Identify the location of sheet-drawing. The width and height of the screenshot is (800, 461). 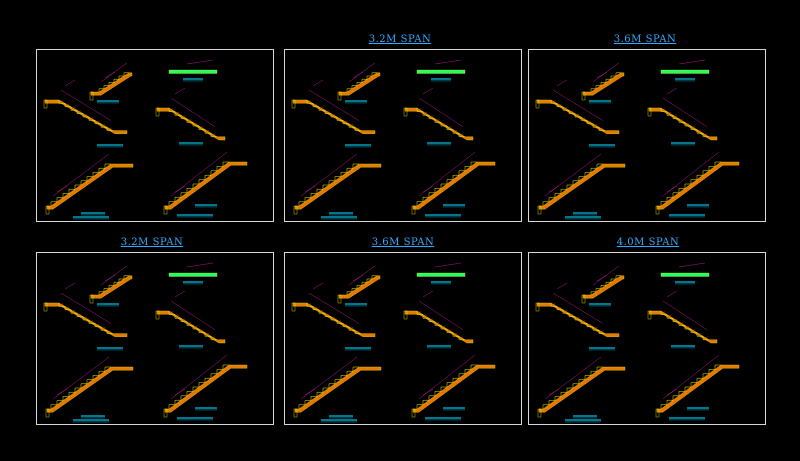
(145, 342).